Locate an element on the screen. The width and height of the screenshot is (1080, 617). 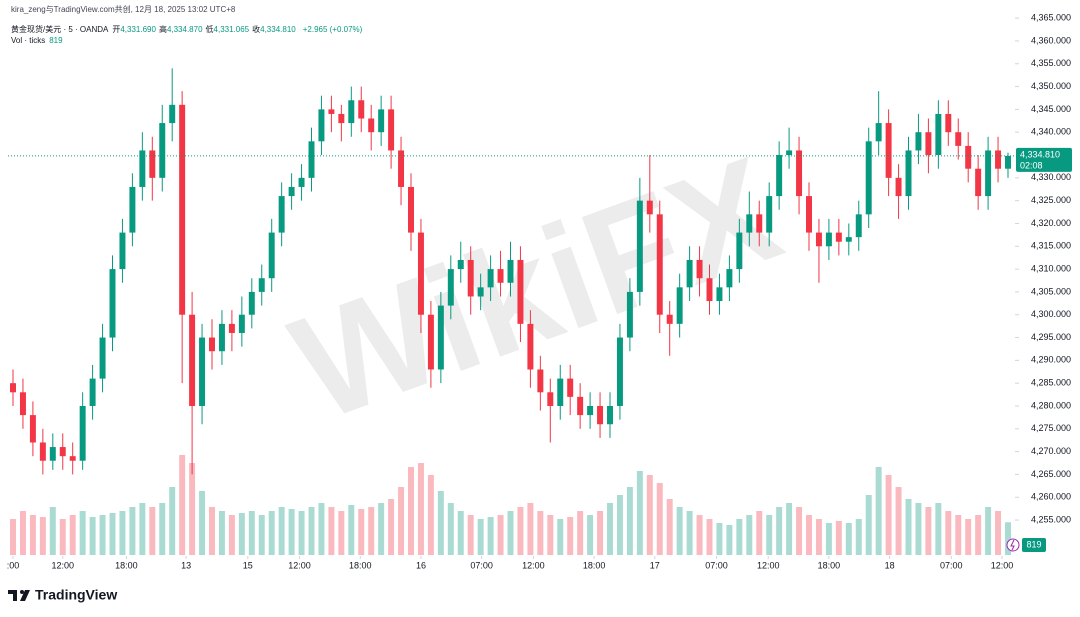
tradingview-logo: TradingView is located at coordinates (62, 595).